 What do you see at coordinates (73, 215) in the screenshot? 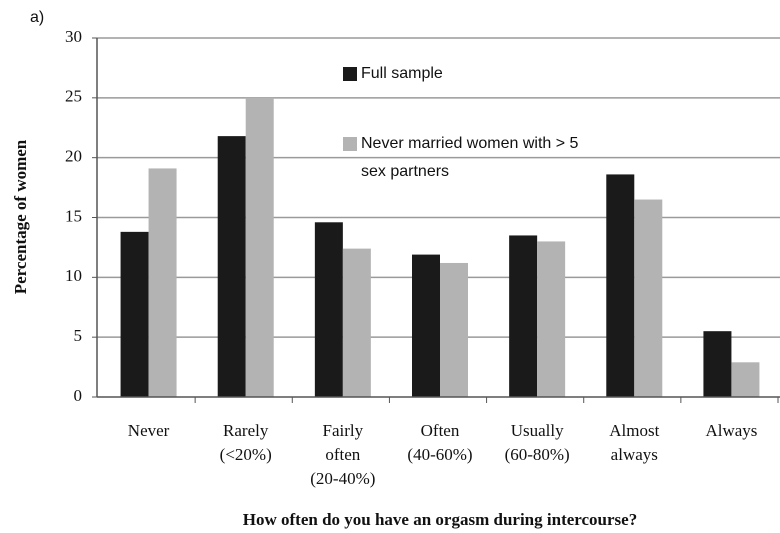
I see `y-tick-label: 15` at bounding box center [73, 215].